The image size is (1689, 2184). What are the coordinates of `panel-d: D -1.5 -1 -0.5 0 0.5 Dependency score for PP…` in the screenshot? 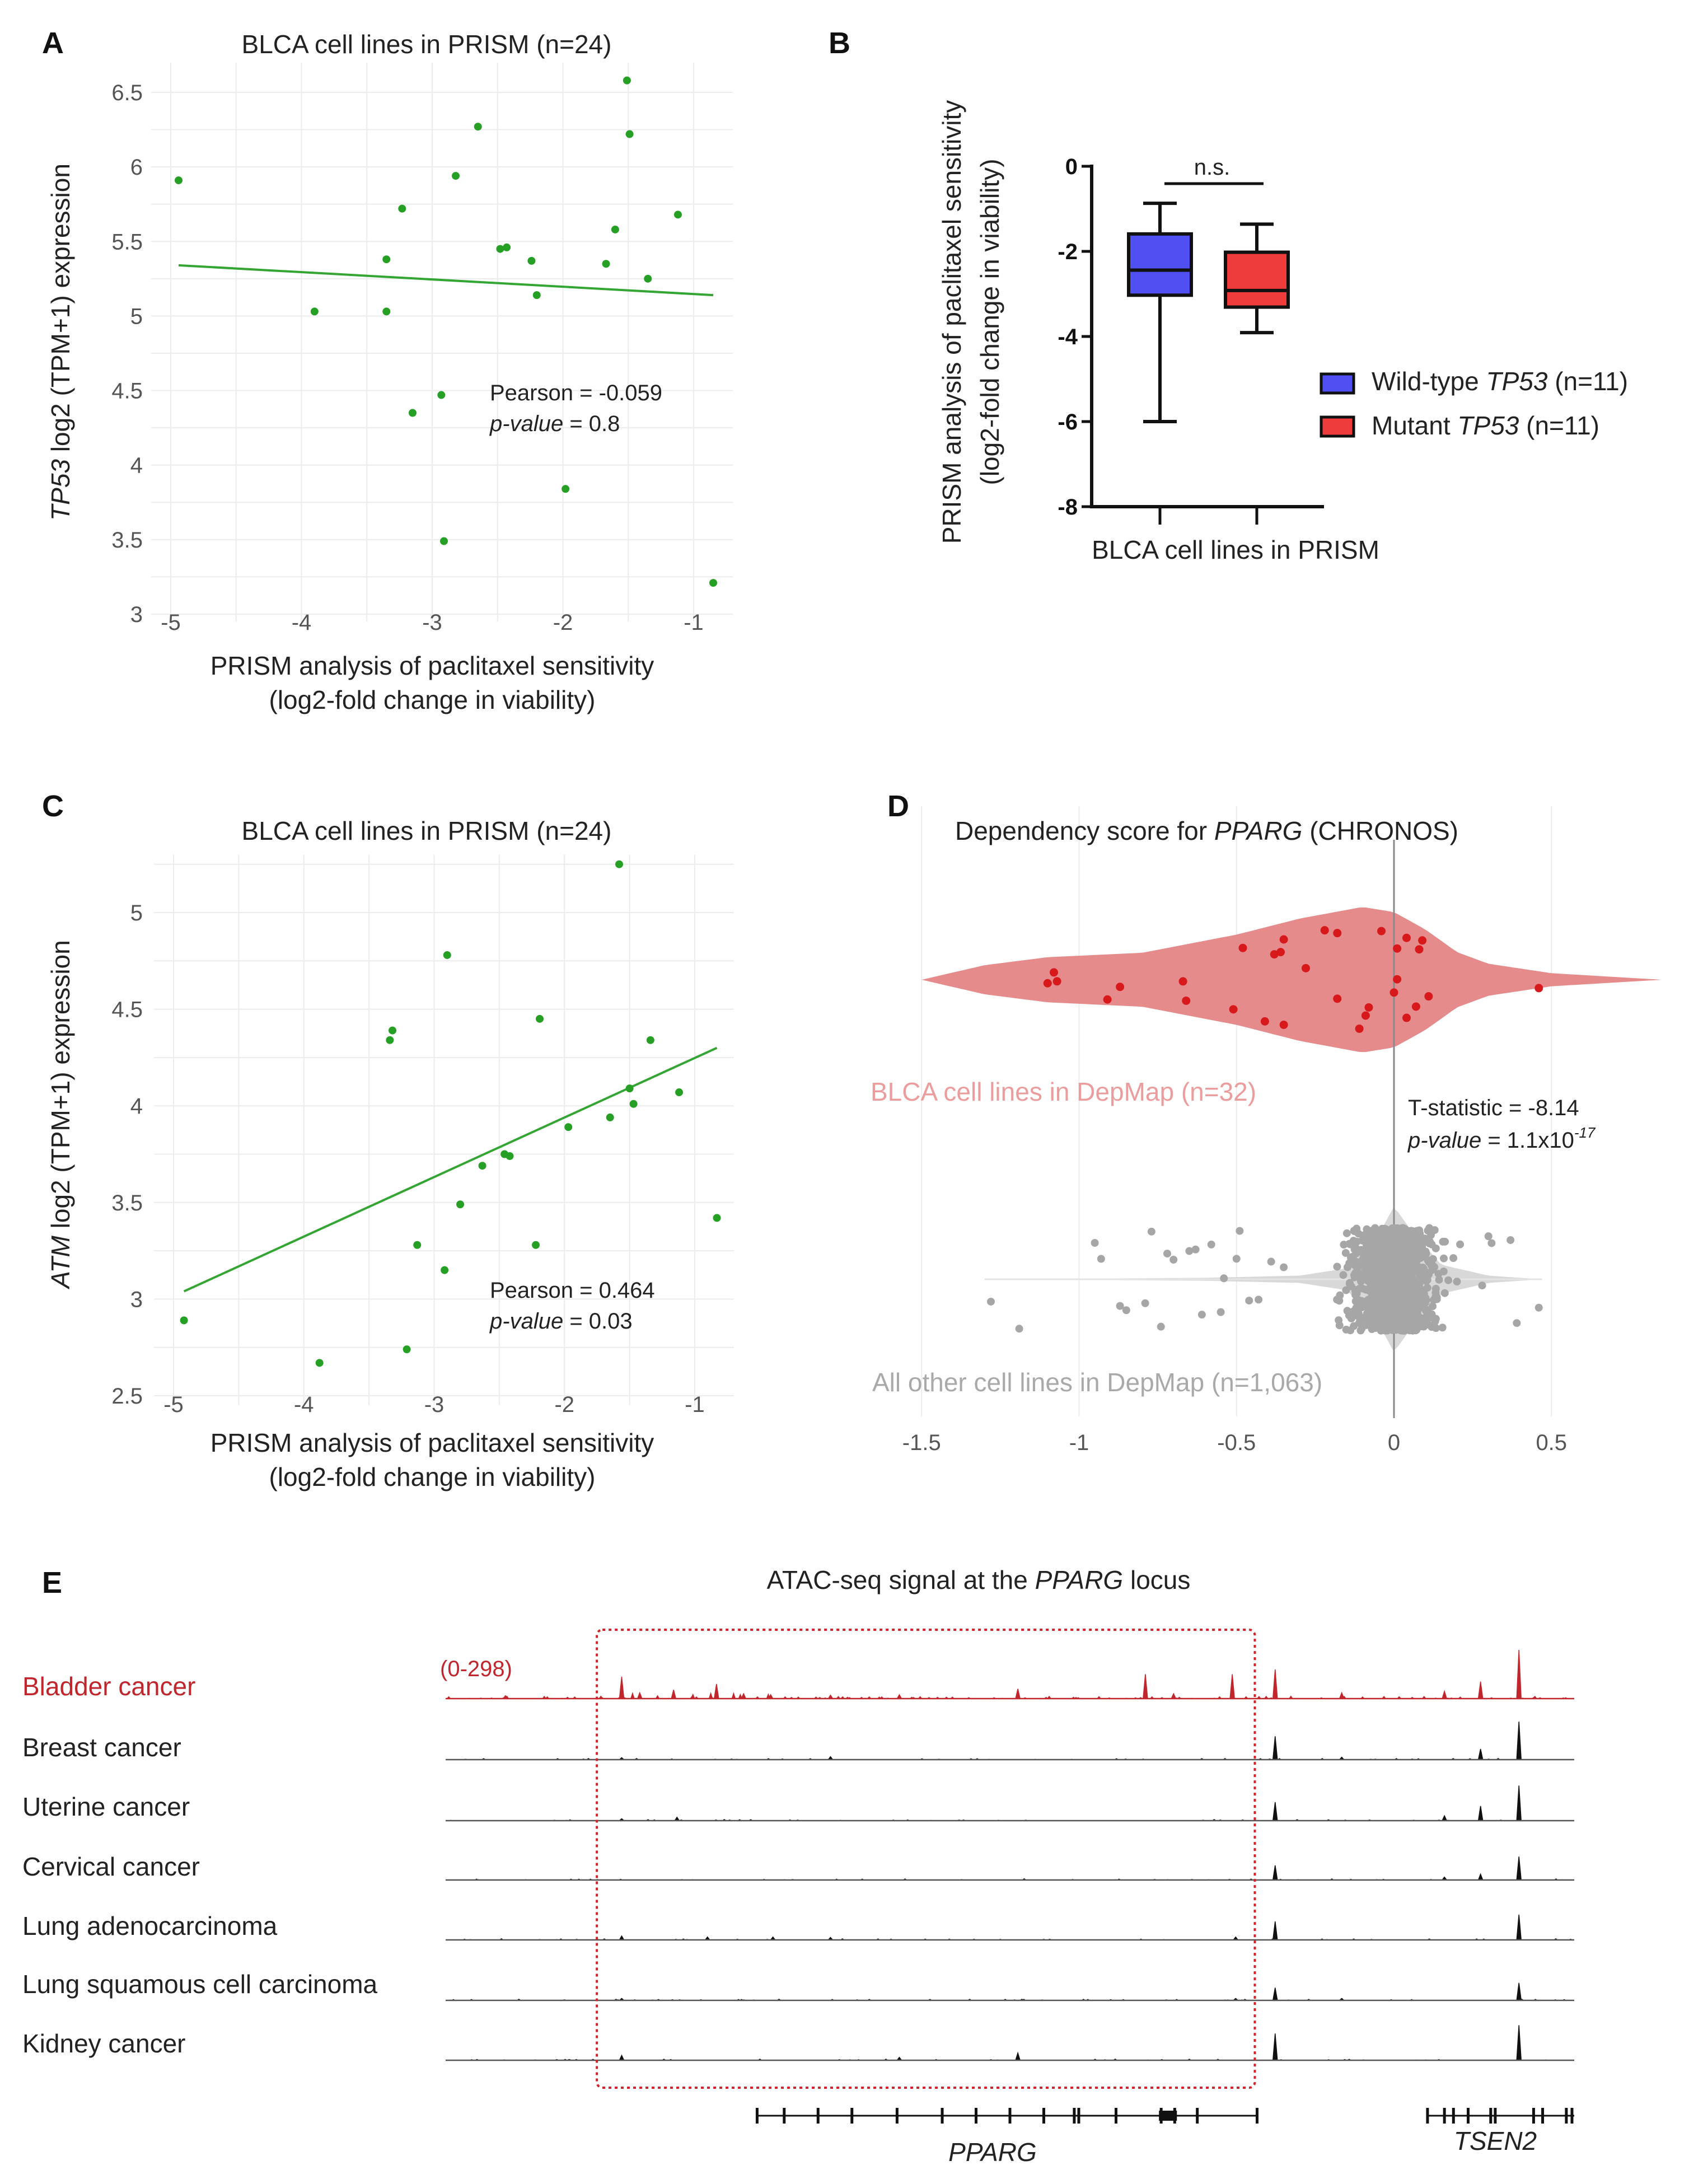 It's located at (1266, 1122).